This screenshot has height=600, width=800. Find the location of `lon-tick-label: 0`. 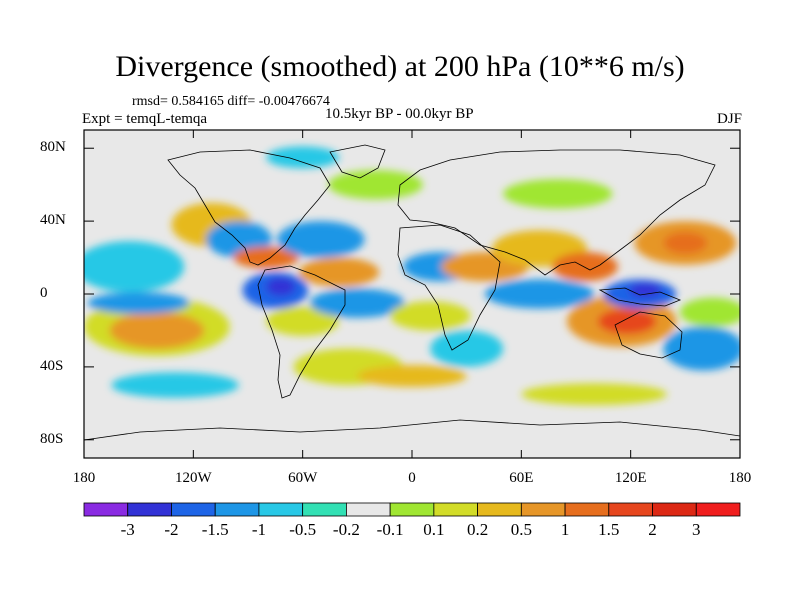

lon-tick-label: 0 is located at coordinates (412, 478).